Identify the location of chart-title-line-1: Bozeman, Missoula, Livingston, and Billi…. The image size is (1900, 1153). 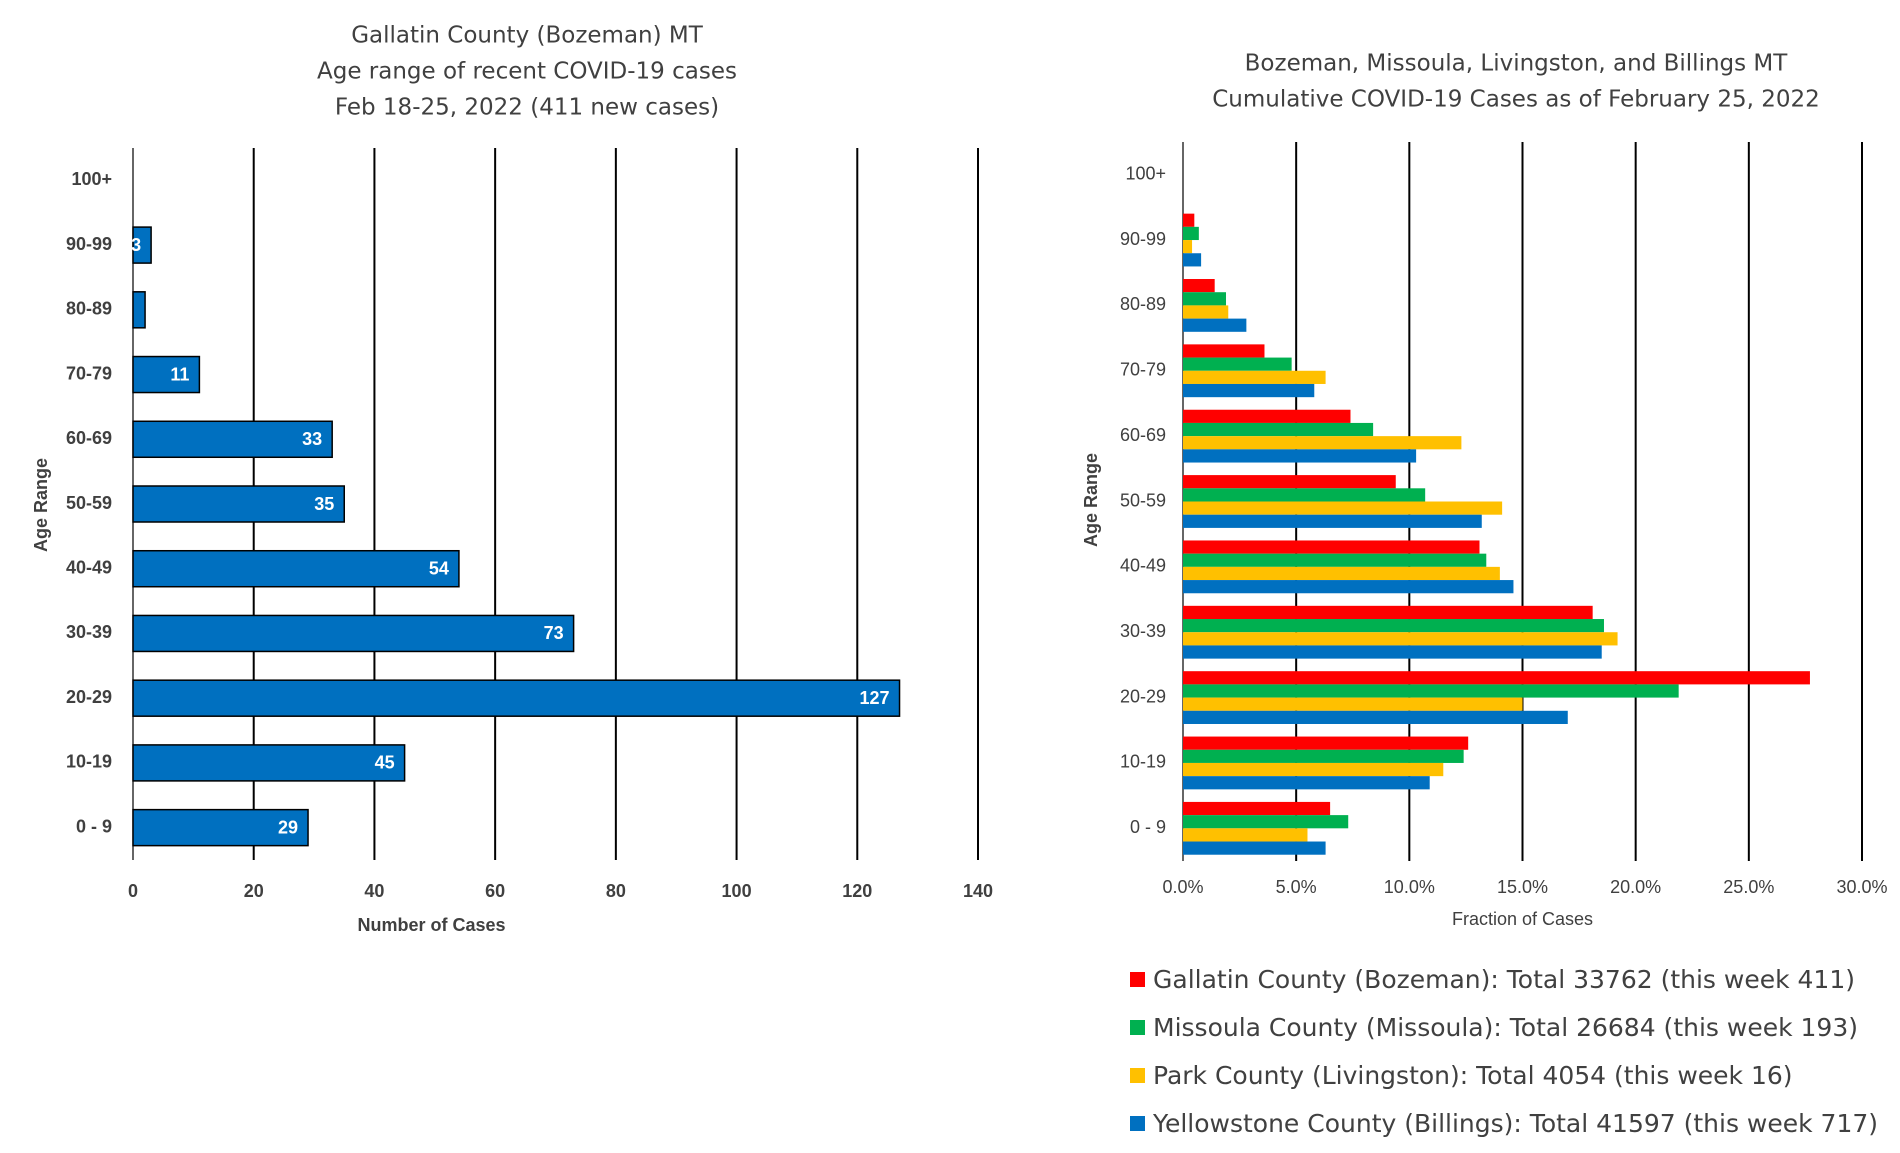
(1517, 64).